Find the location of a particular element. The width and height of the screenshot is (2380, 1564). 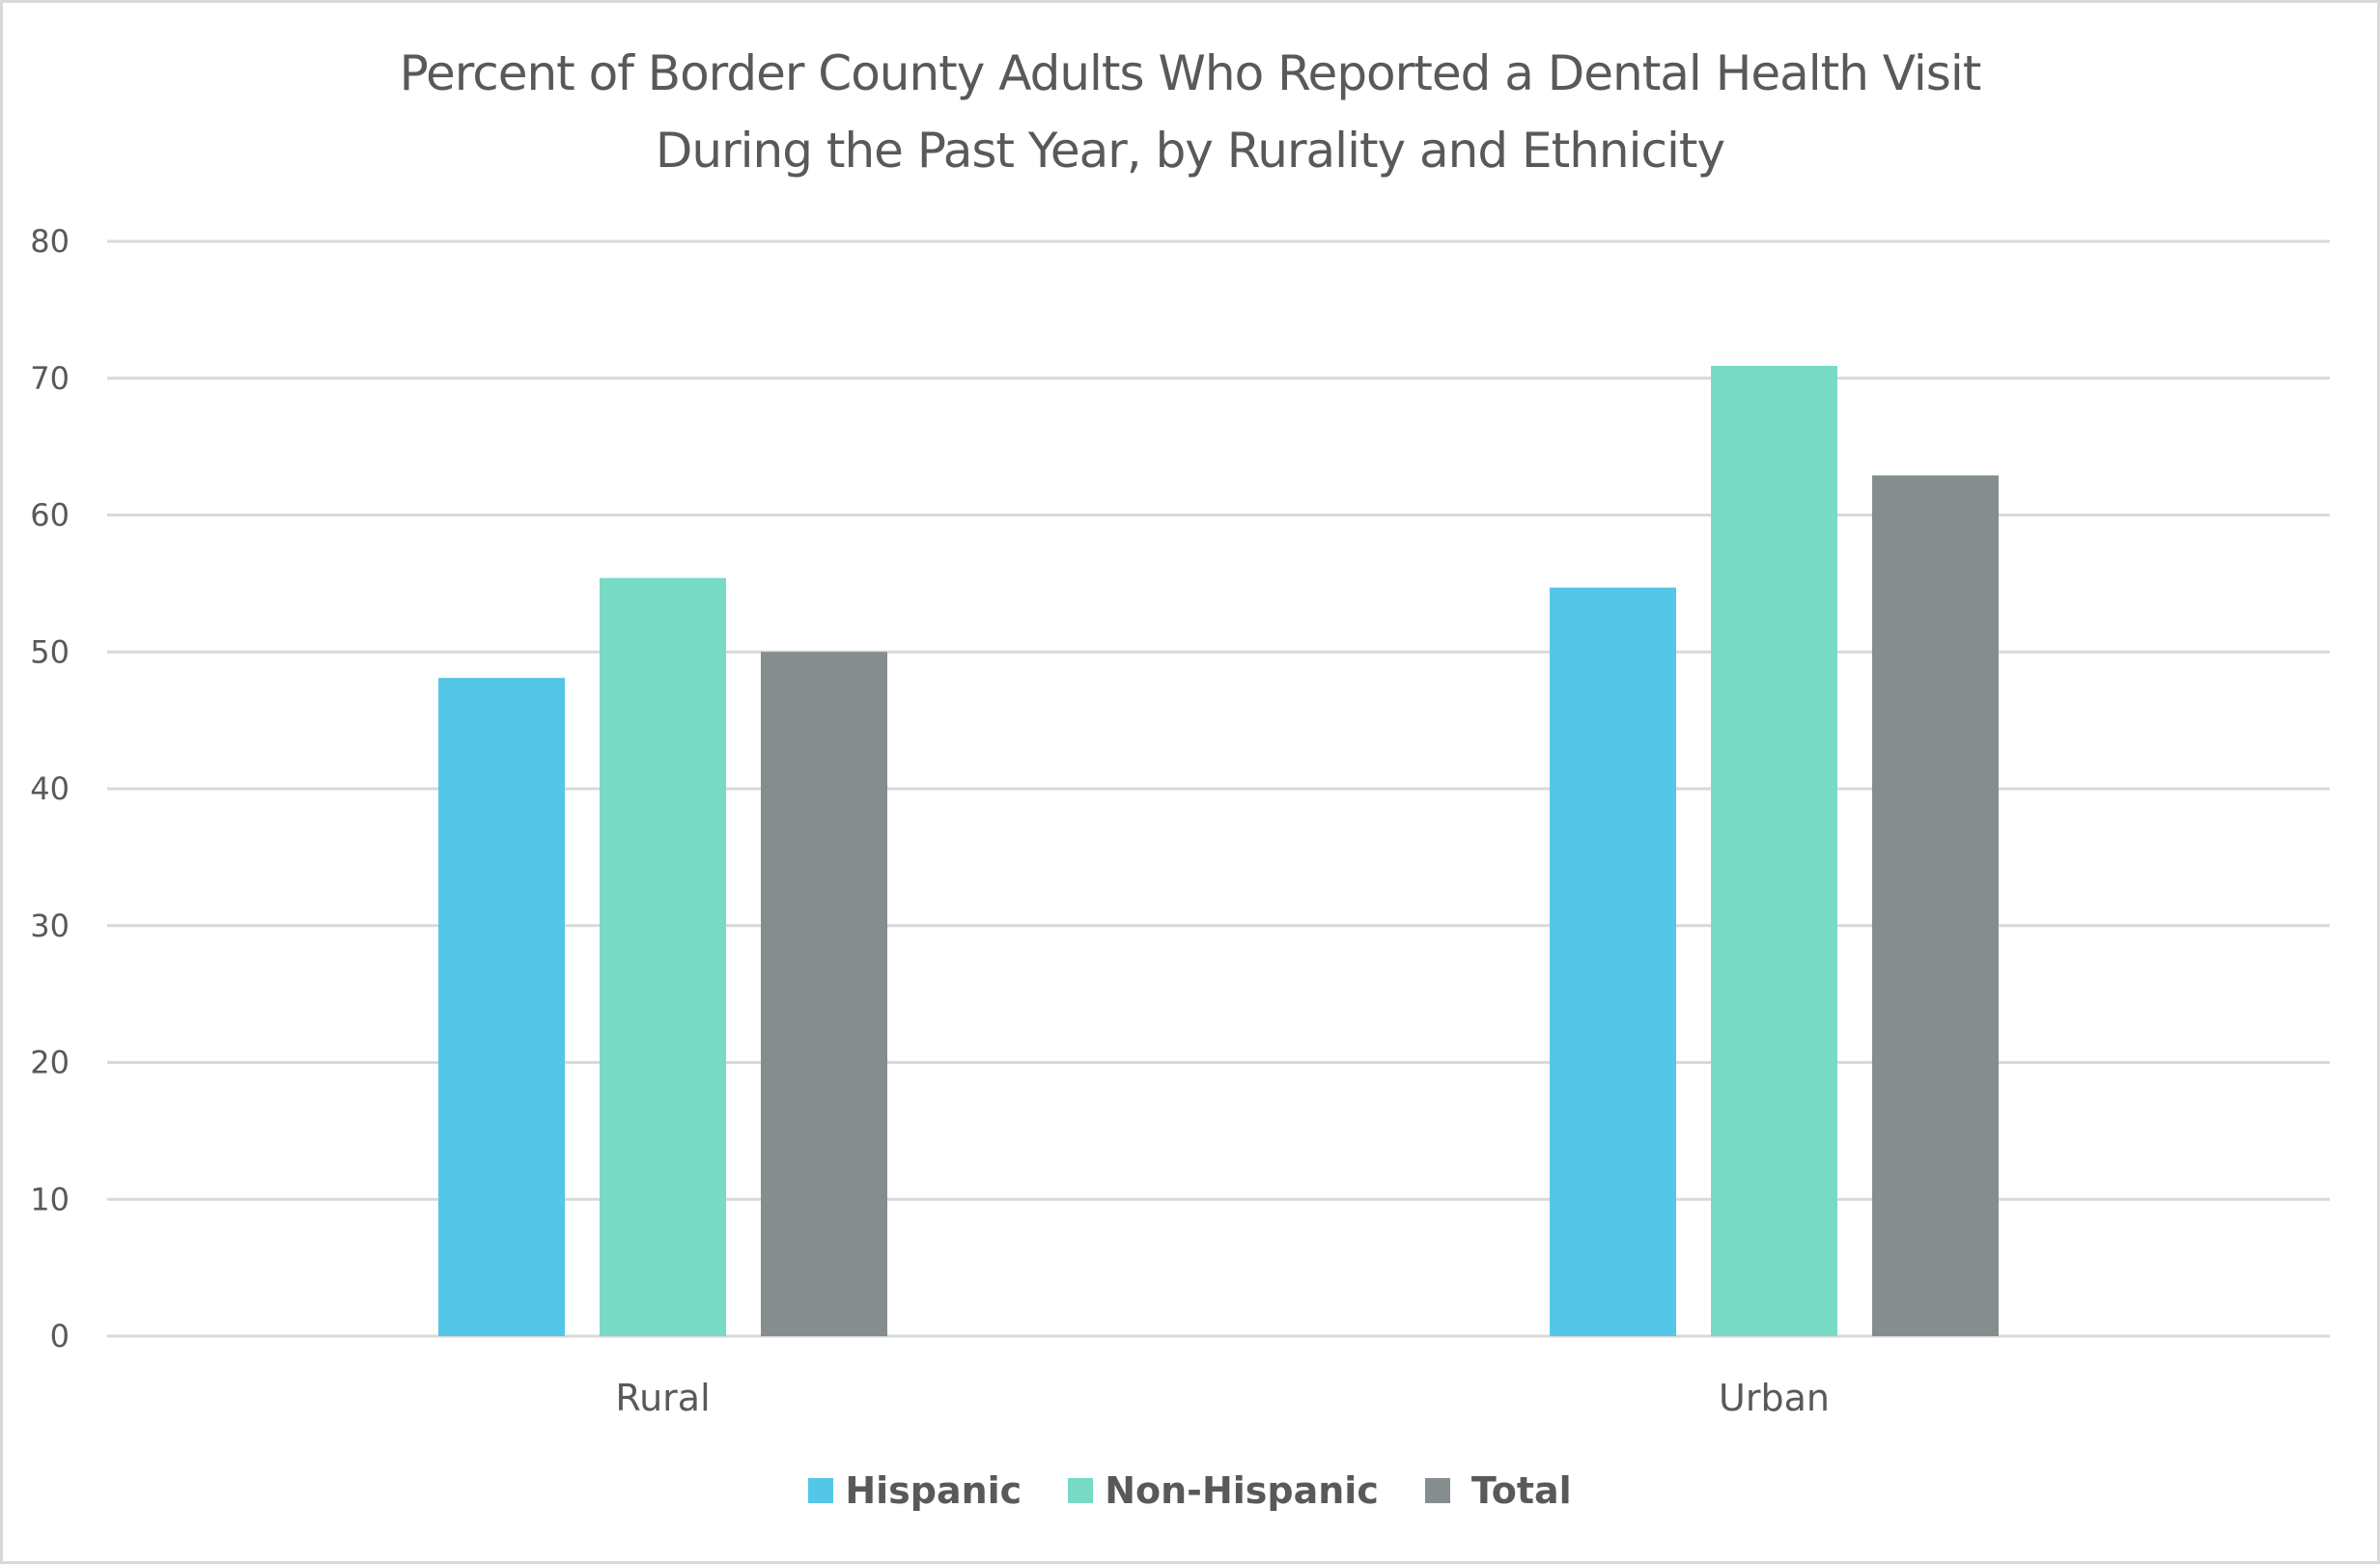

legend: Hispanic Non-Hispanic Total is located at coordinates (1190, 1490).